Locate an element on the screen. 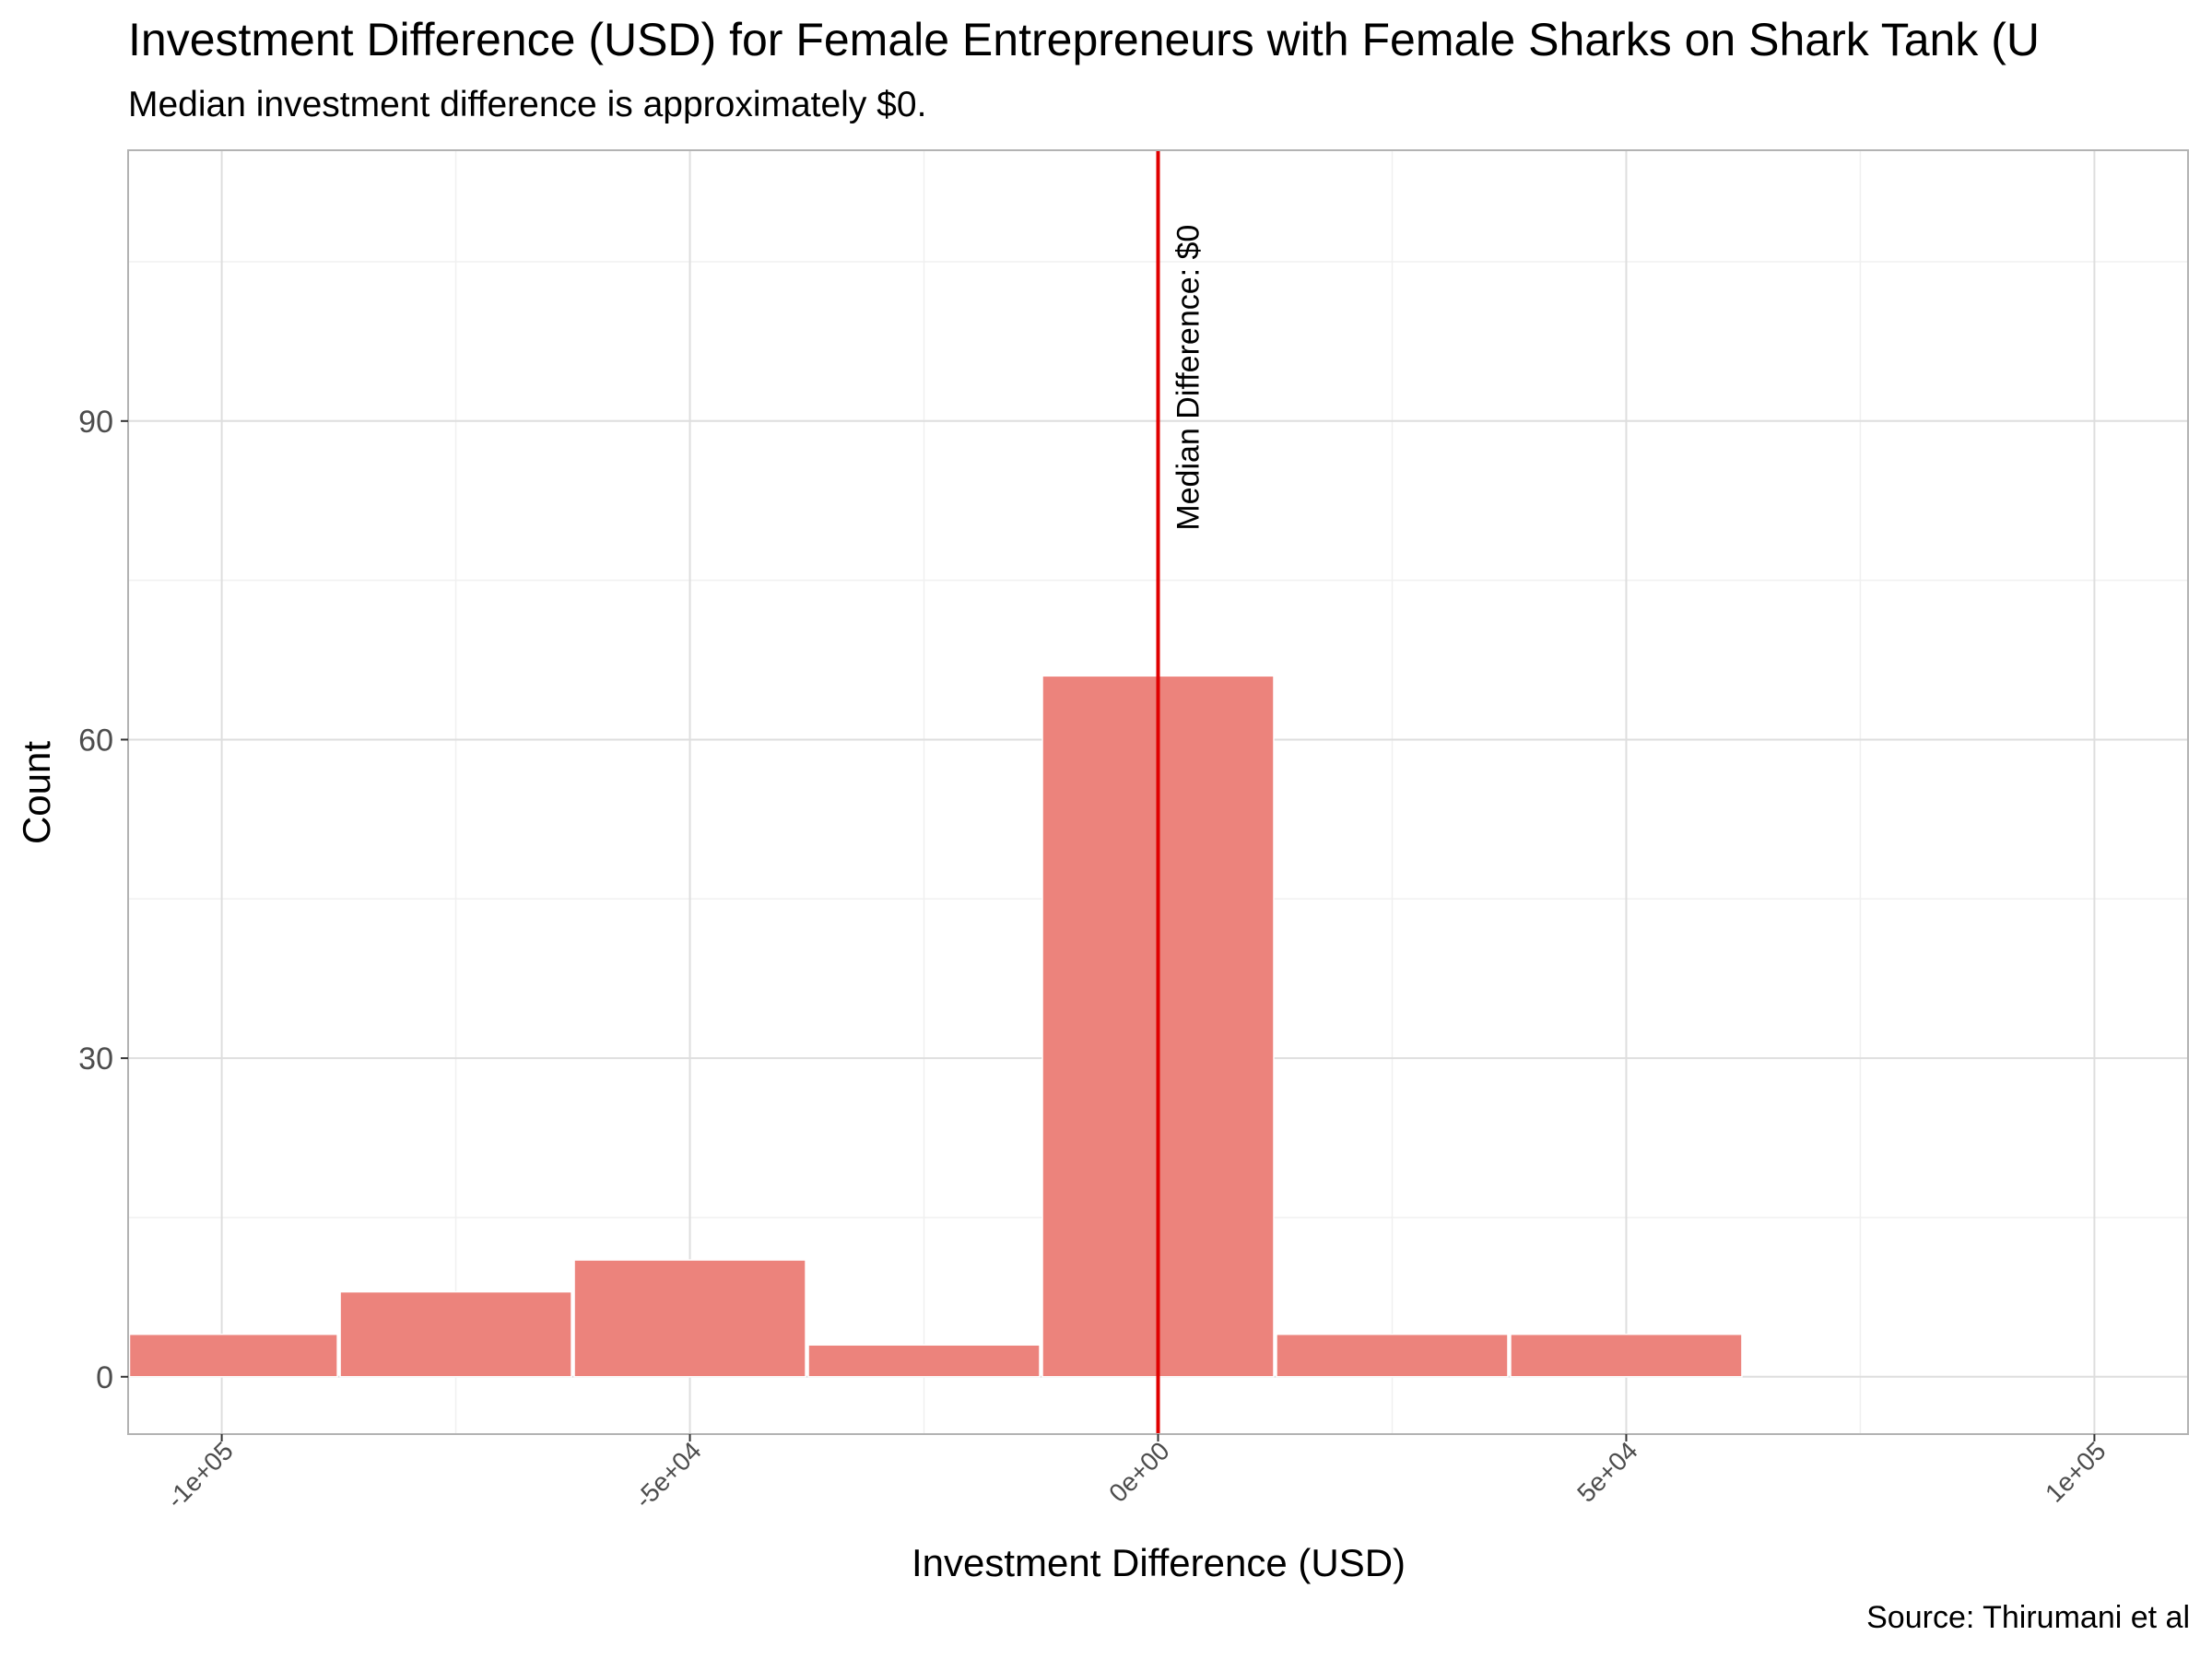  y-tick-label: 0 is located at coordinates (104, 1377).